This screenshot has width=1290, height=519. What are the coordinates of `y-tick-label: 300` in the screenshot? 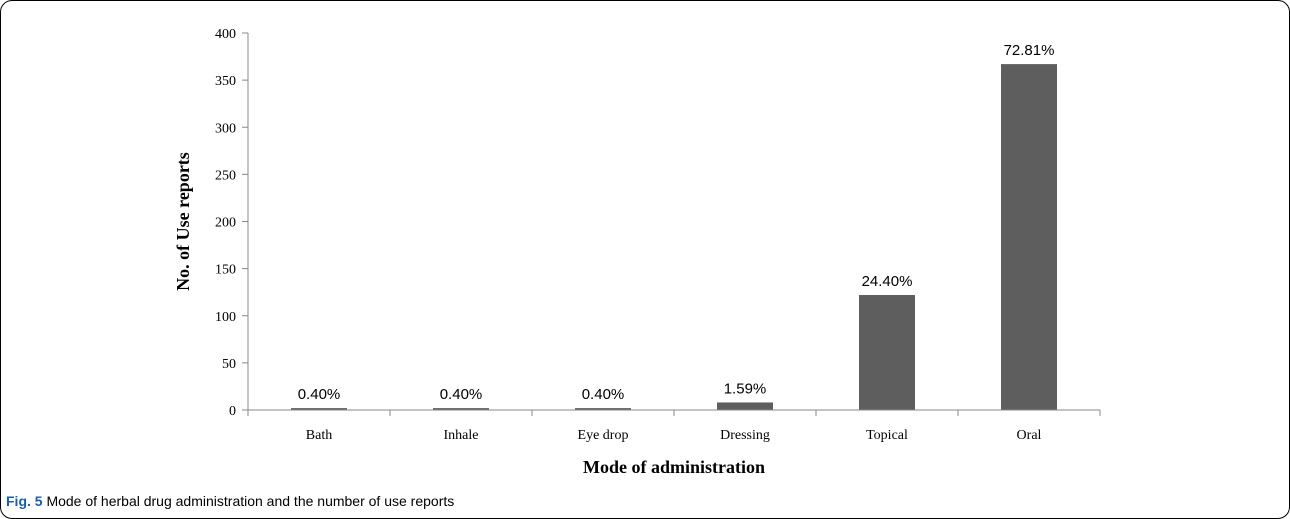 It's located at (225, 128).